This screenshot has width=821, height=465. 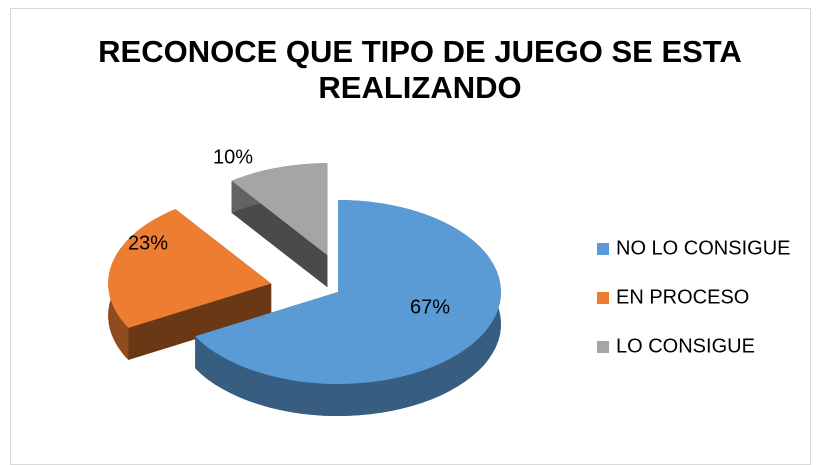 I want to click on data-label: 23%, so click(x=148, y=243).